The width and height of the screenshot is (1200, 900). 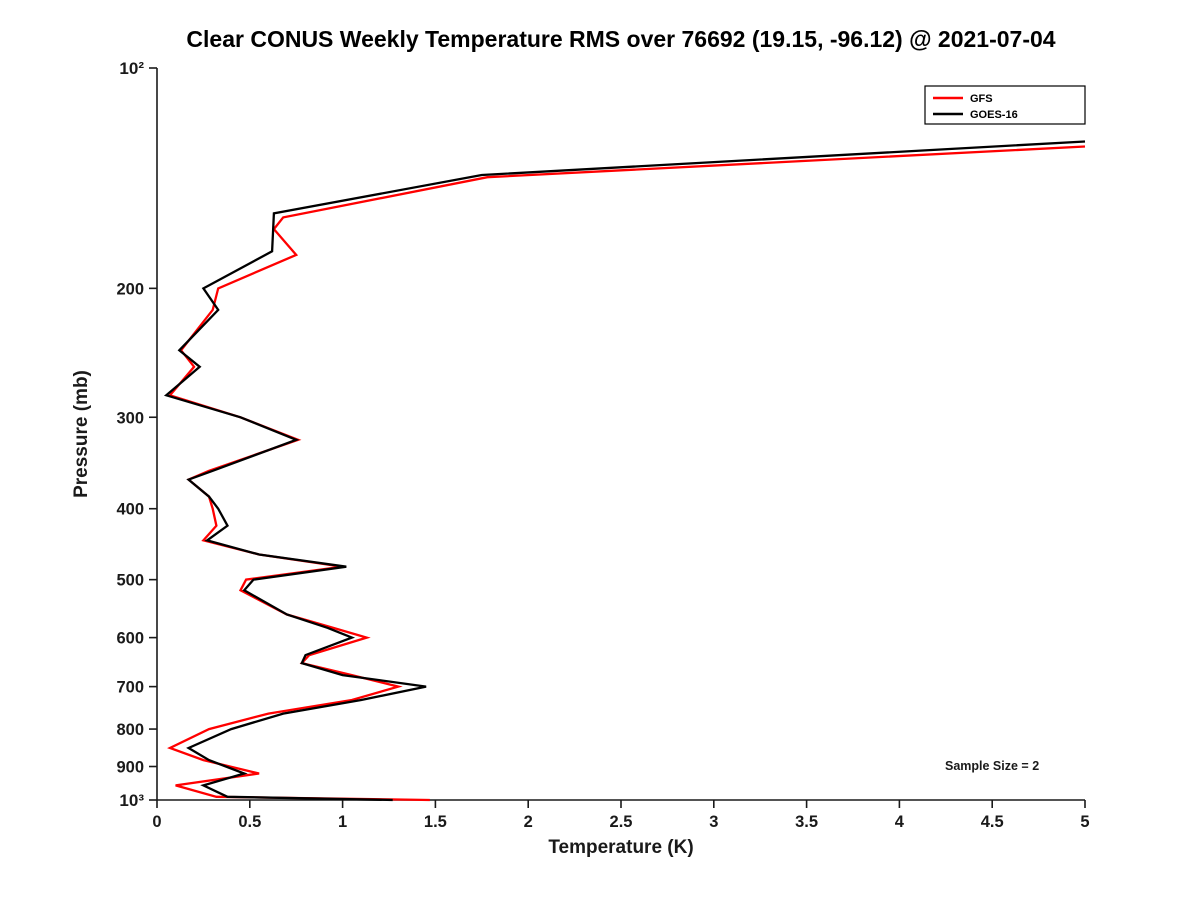 What do you see at coordinates (621, 822) in the screenshot?
I see `x-tick-label-2-5: 2.5` at bounding box center [621, 822].